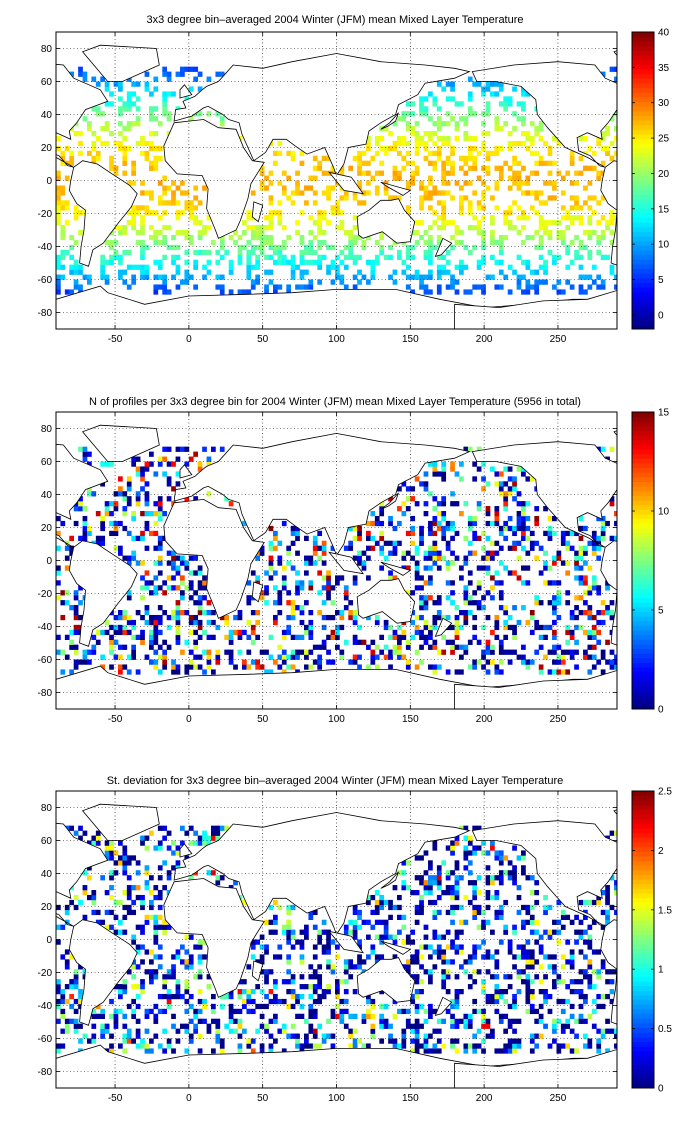 The image size is (696, 1140). What do you see at coordinates (45, 313) in the screenshot?
I see `y-tick-label: -80` at bounding box center [45, 313].